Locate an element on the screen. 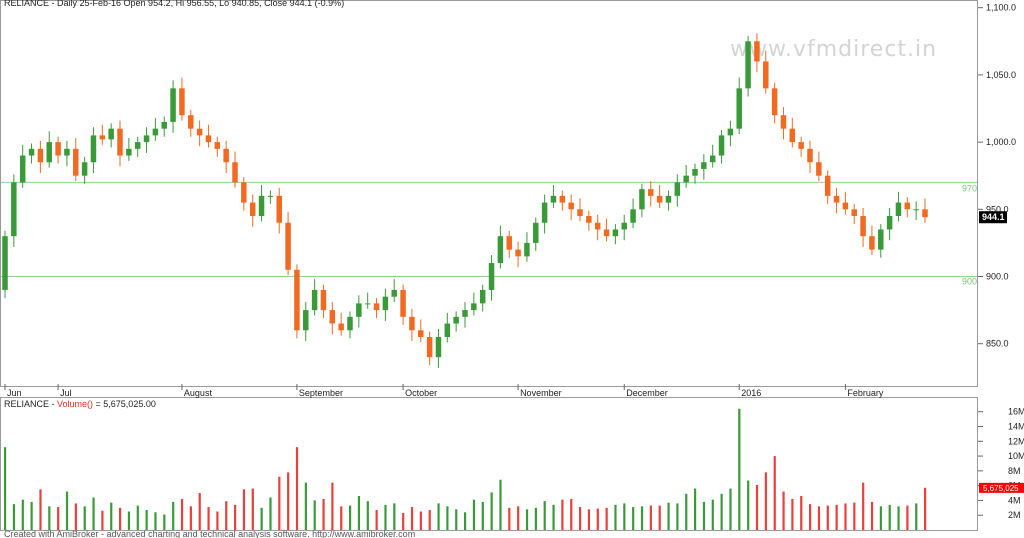 The width and height of the screenshot is (1024, 538). reference-line-label: 900 is located at coordinates (969, 282).